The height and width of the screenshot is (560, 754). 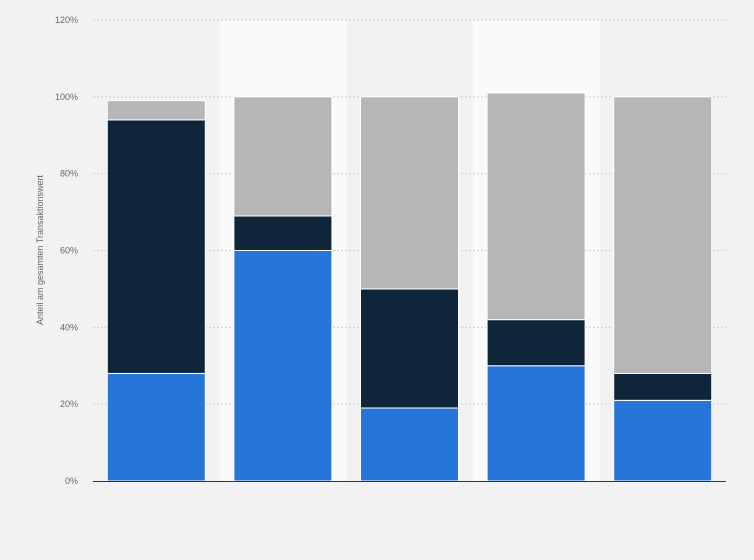 I want to click on y-tick-label: 120%, so click(x=66, y=20).